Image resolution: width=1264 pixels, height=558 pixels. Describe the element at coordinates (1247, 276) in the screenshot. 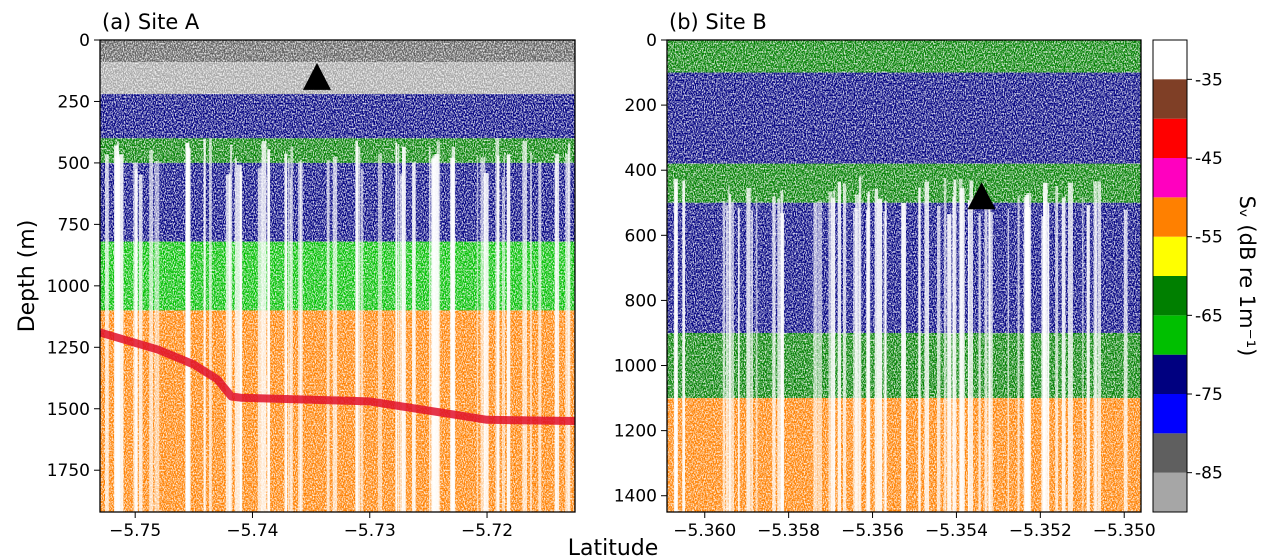

I see `colorbar-label: Sᵥ (dB re 1m⁻¹)` at that location.